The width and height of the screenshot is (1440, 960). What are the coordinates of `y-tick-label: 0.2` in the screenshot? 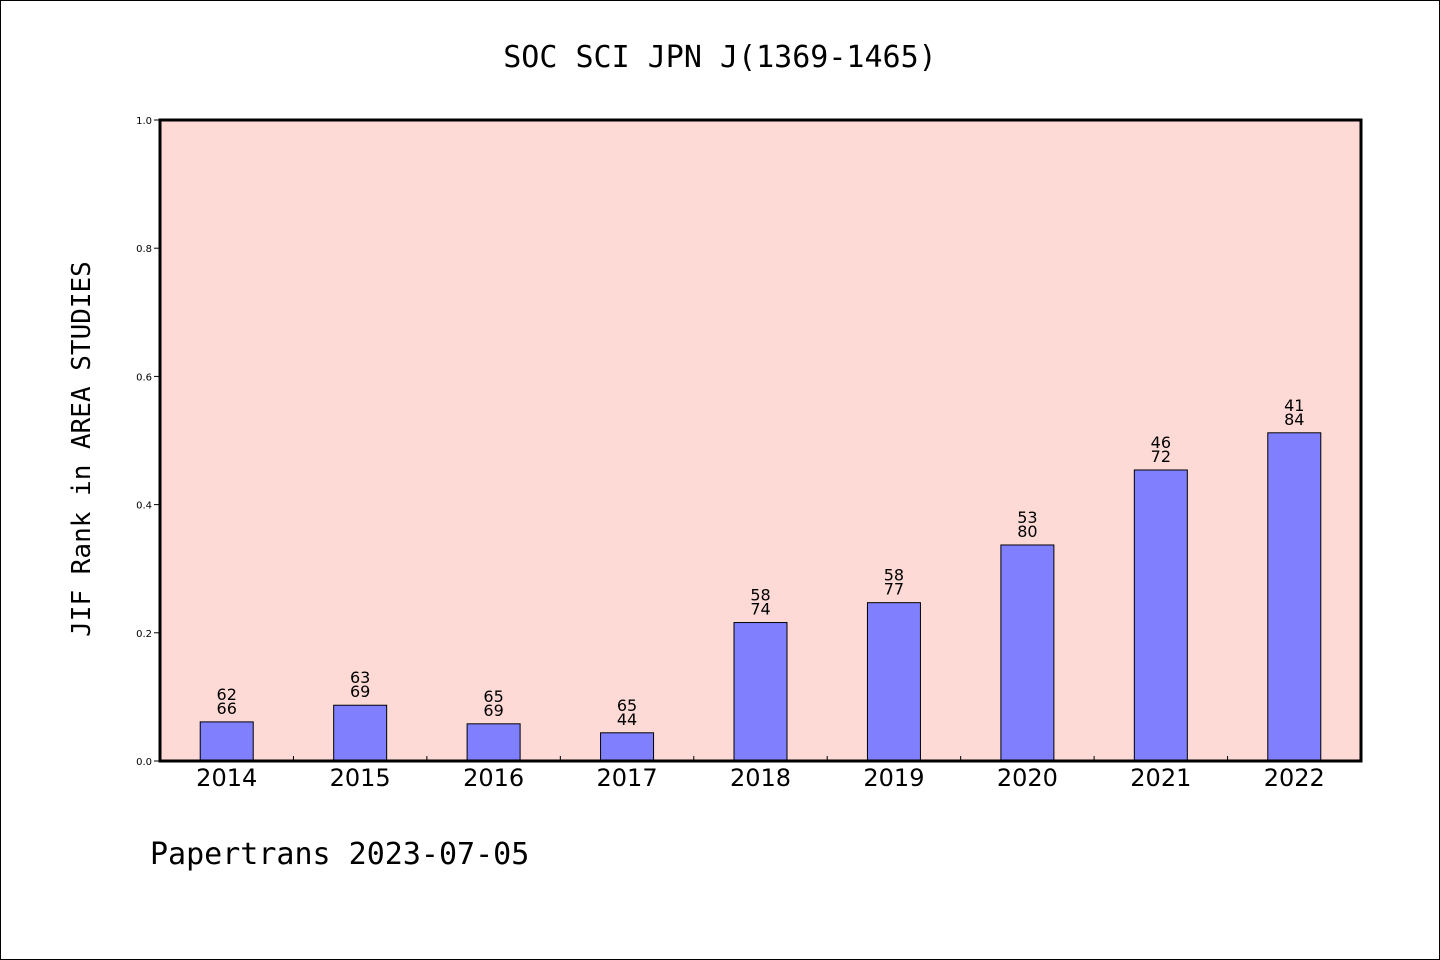 It's located at (144, 634).